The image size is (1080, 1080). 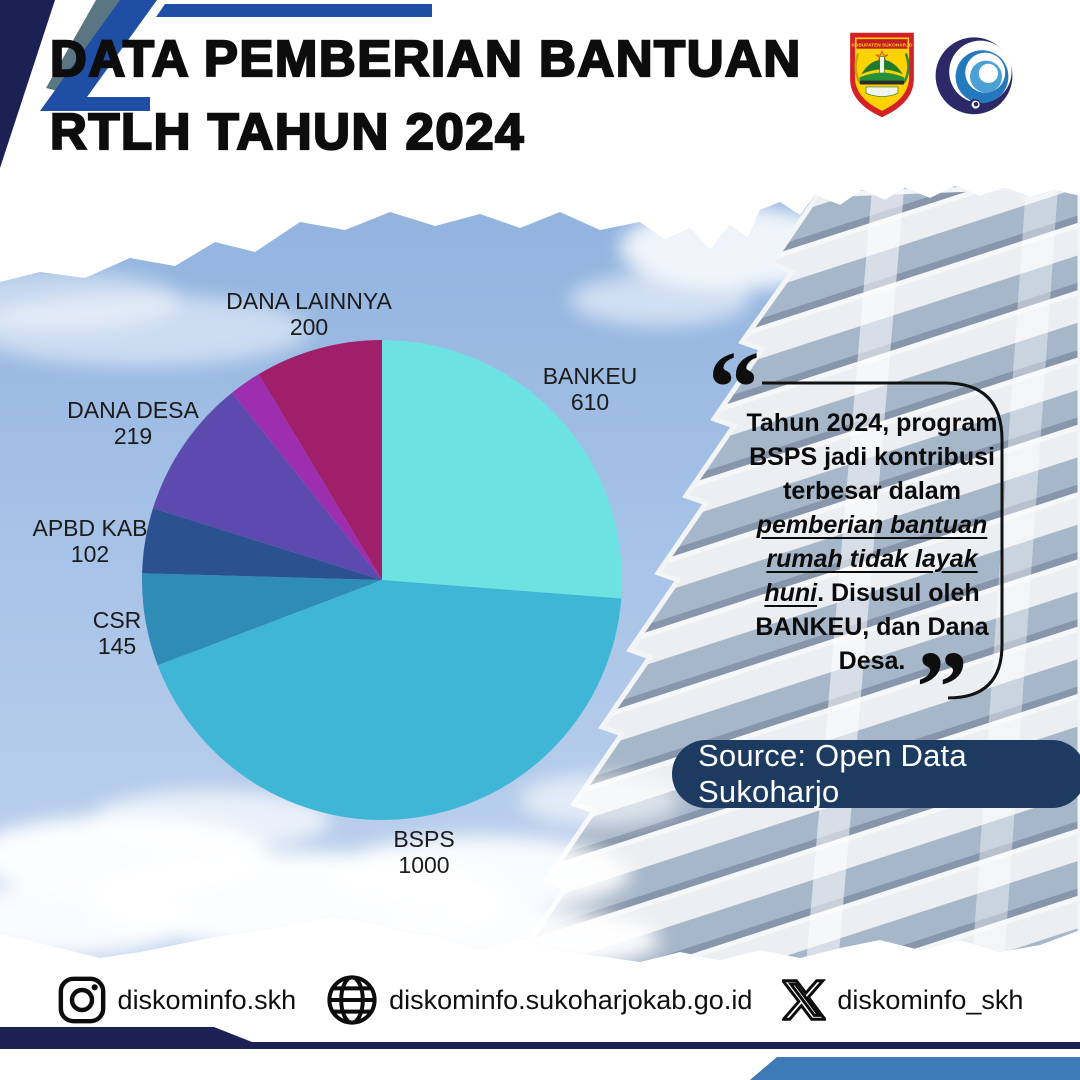 I want to click on quote-line: Tahun 2024, program, so click(x=872, y=423).